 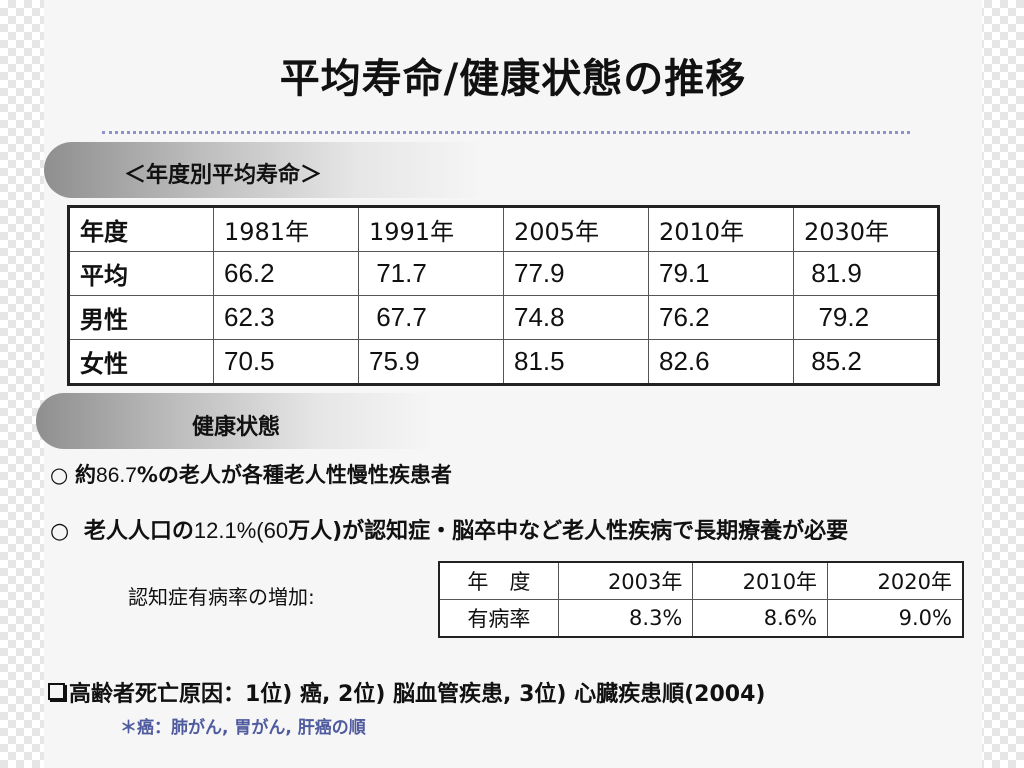 I want to click on table-cell: 74.8, so click(x=576, y=317).